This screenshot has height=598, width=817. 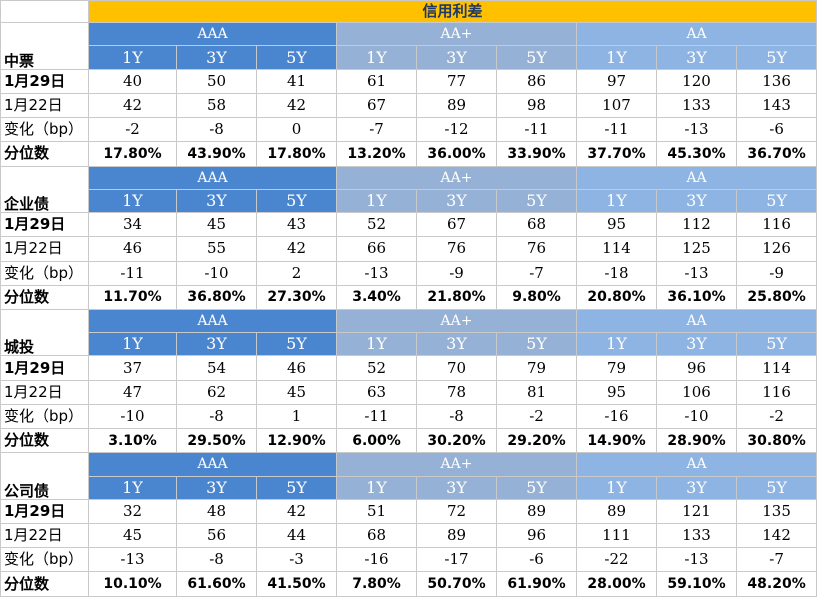 What do you see at coordinates (296, 225) in the screenshot?
I see `value-cell: 43` at bounding box center [296, 225].